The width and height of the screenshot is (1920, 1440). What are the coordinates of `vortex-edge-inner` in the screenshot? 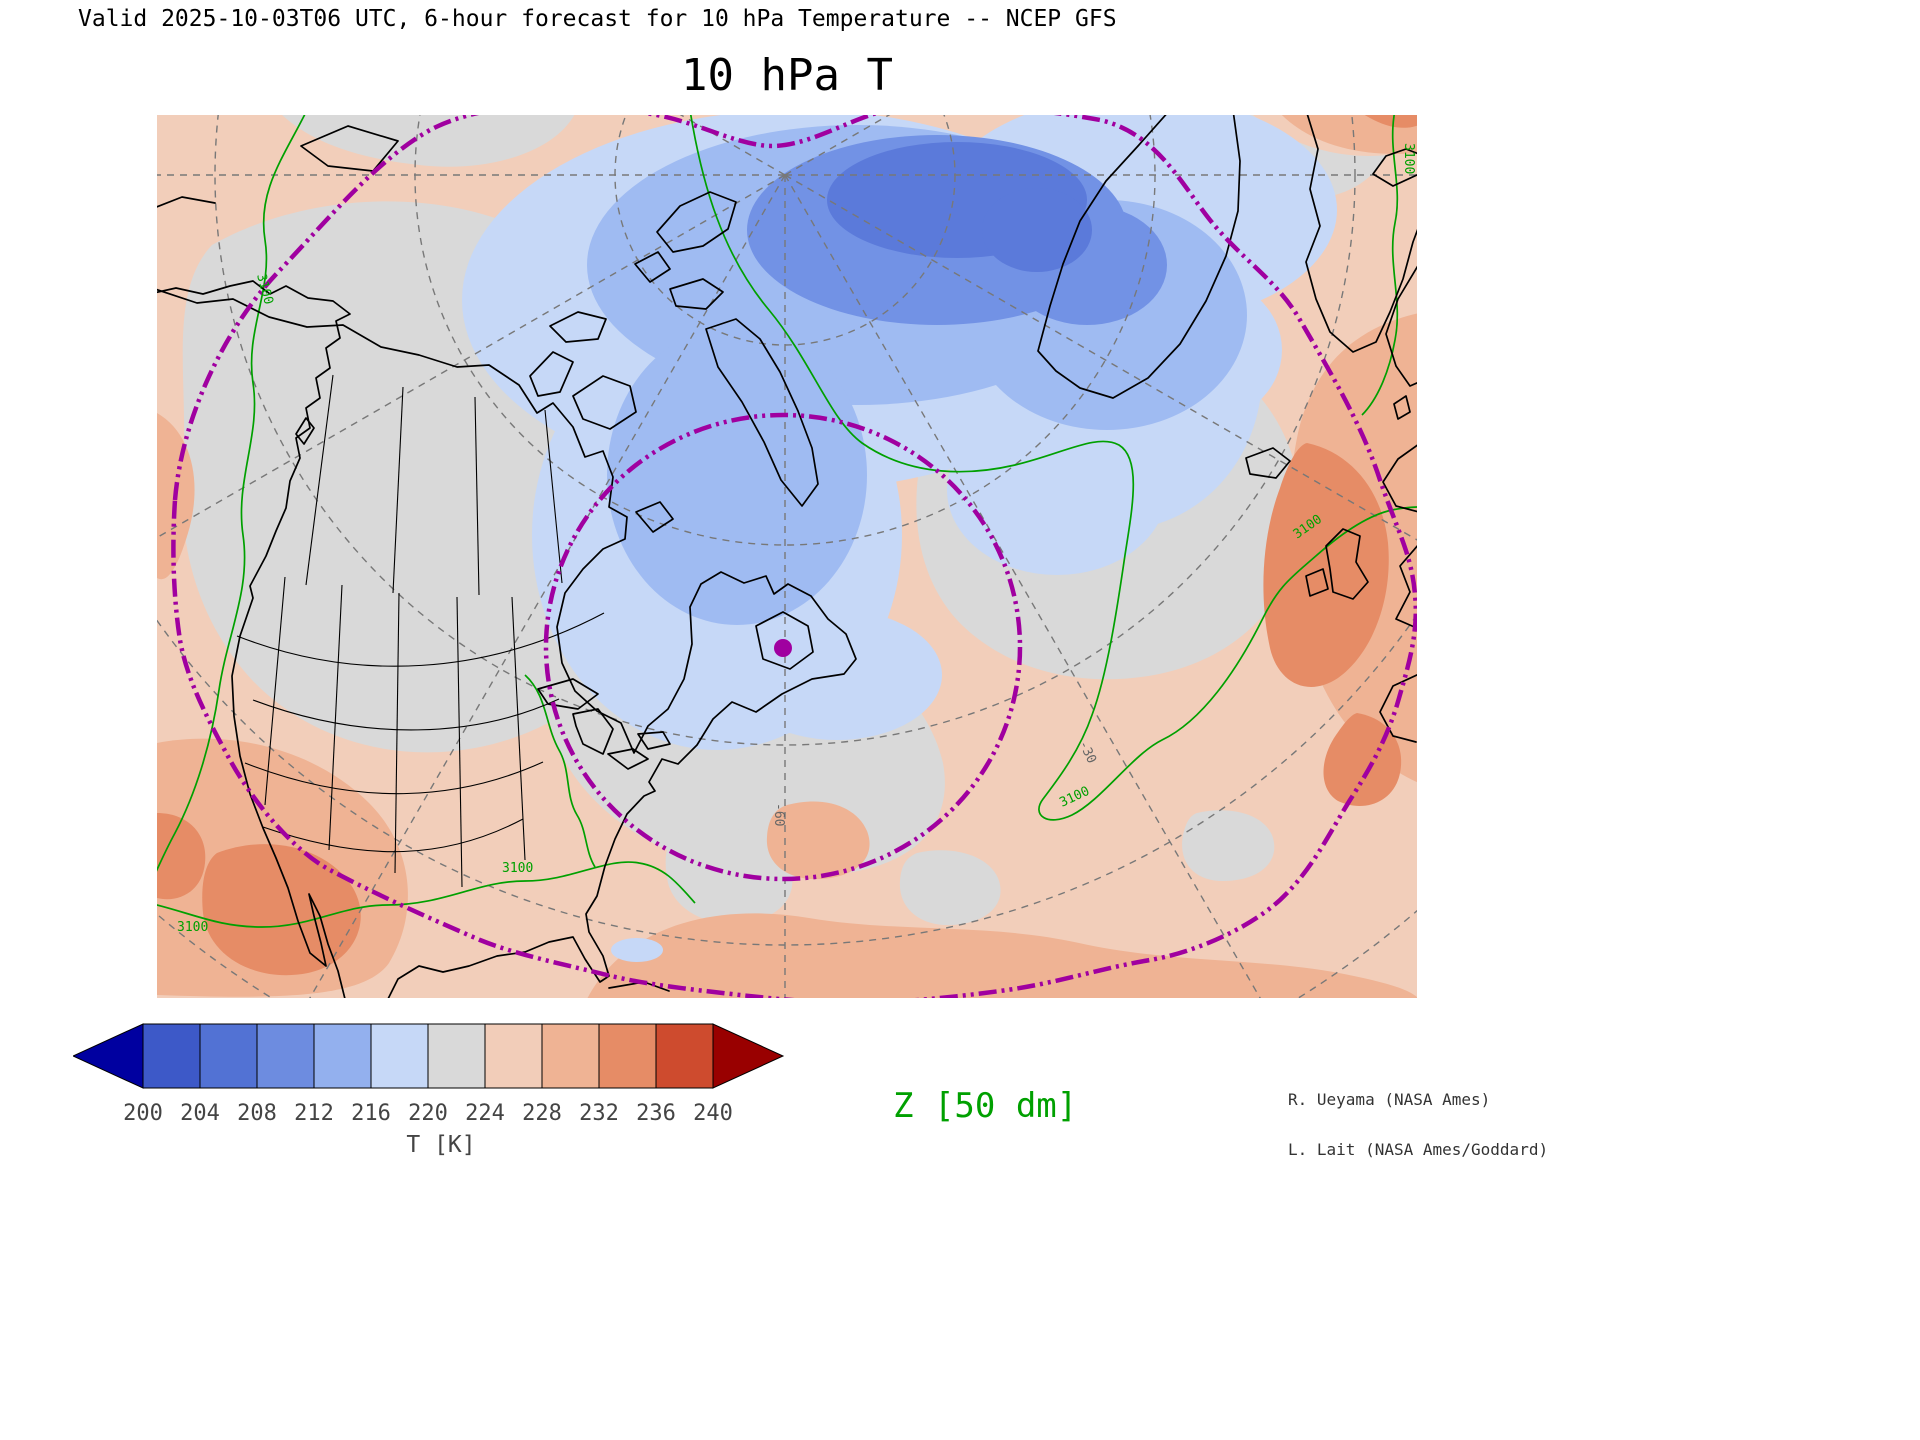 It's located at (783, 647).